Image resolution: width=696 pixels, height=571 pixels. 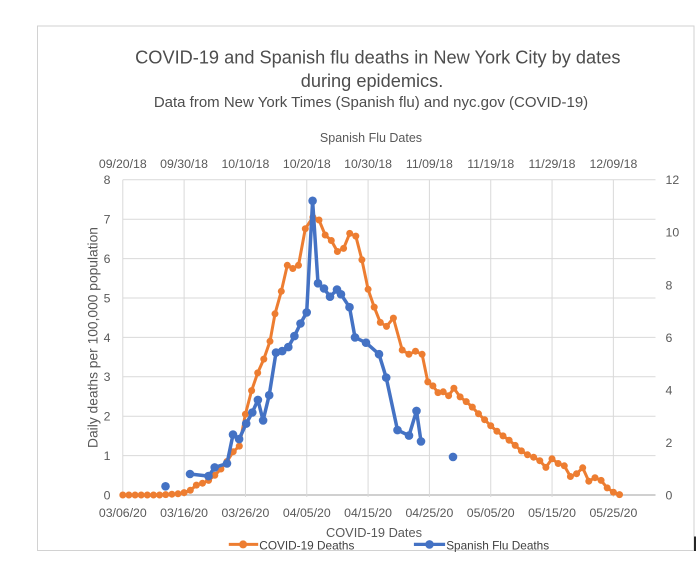 What do you see at coordinates (497, 546) in the screenshot?
I see `svg-text: Spanish Flu Deaths` at bounding box center [497, 546].